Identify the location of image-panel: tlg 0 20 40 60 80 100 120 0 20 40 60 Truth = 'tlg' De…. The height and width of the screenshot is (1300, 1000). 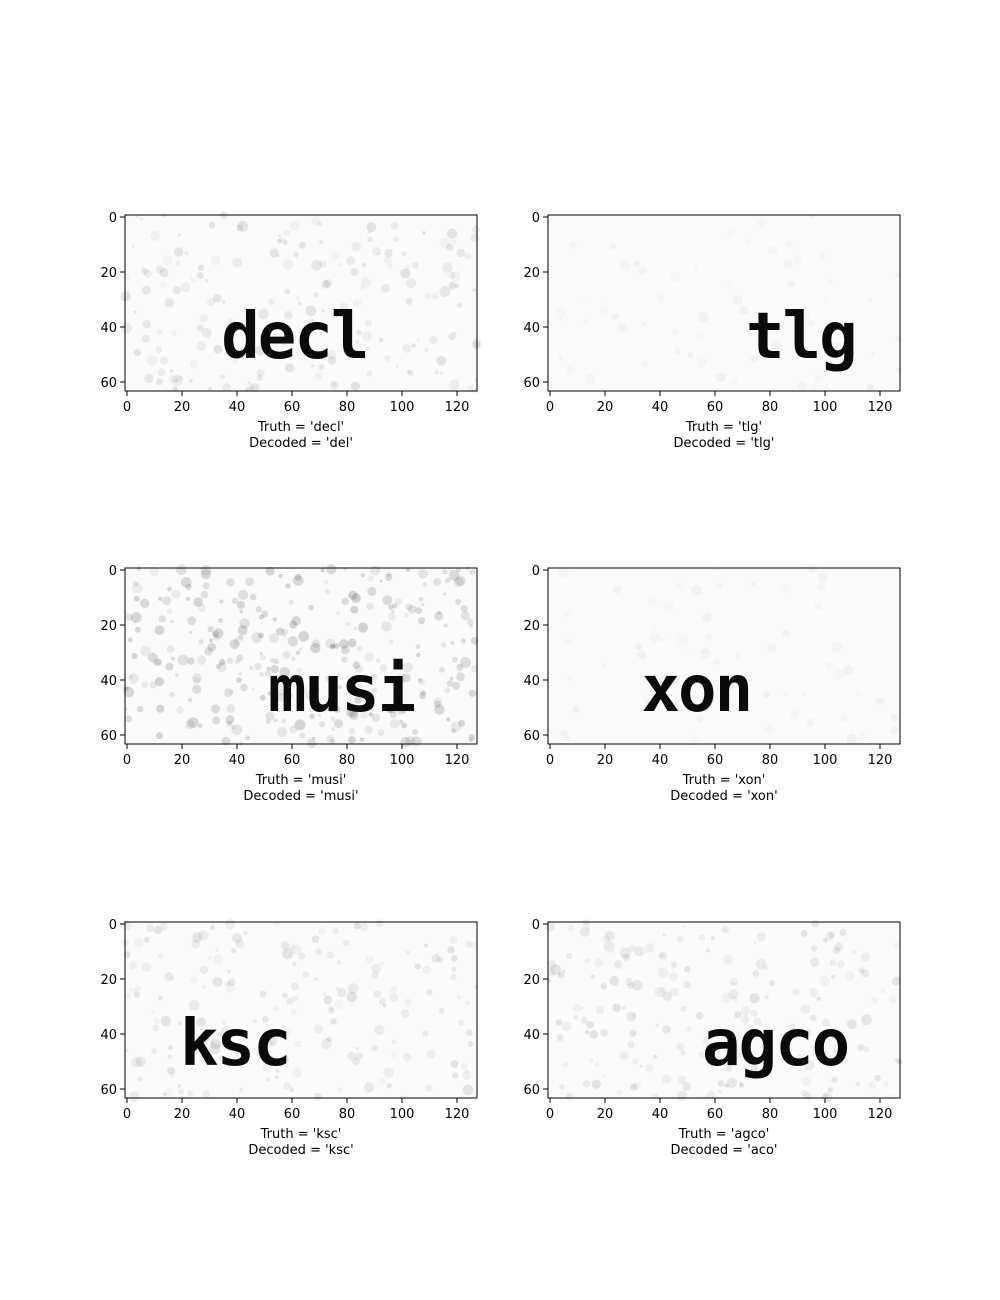
(683, 342).